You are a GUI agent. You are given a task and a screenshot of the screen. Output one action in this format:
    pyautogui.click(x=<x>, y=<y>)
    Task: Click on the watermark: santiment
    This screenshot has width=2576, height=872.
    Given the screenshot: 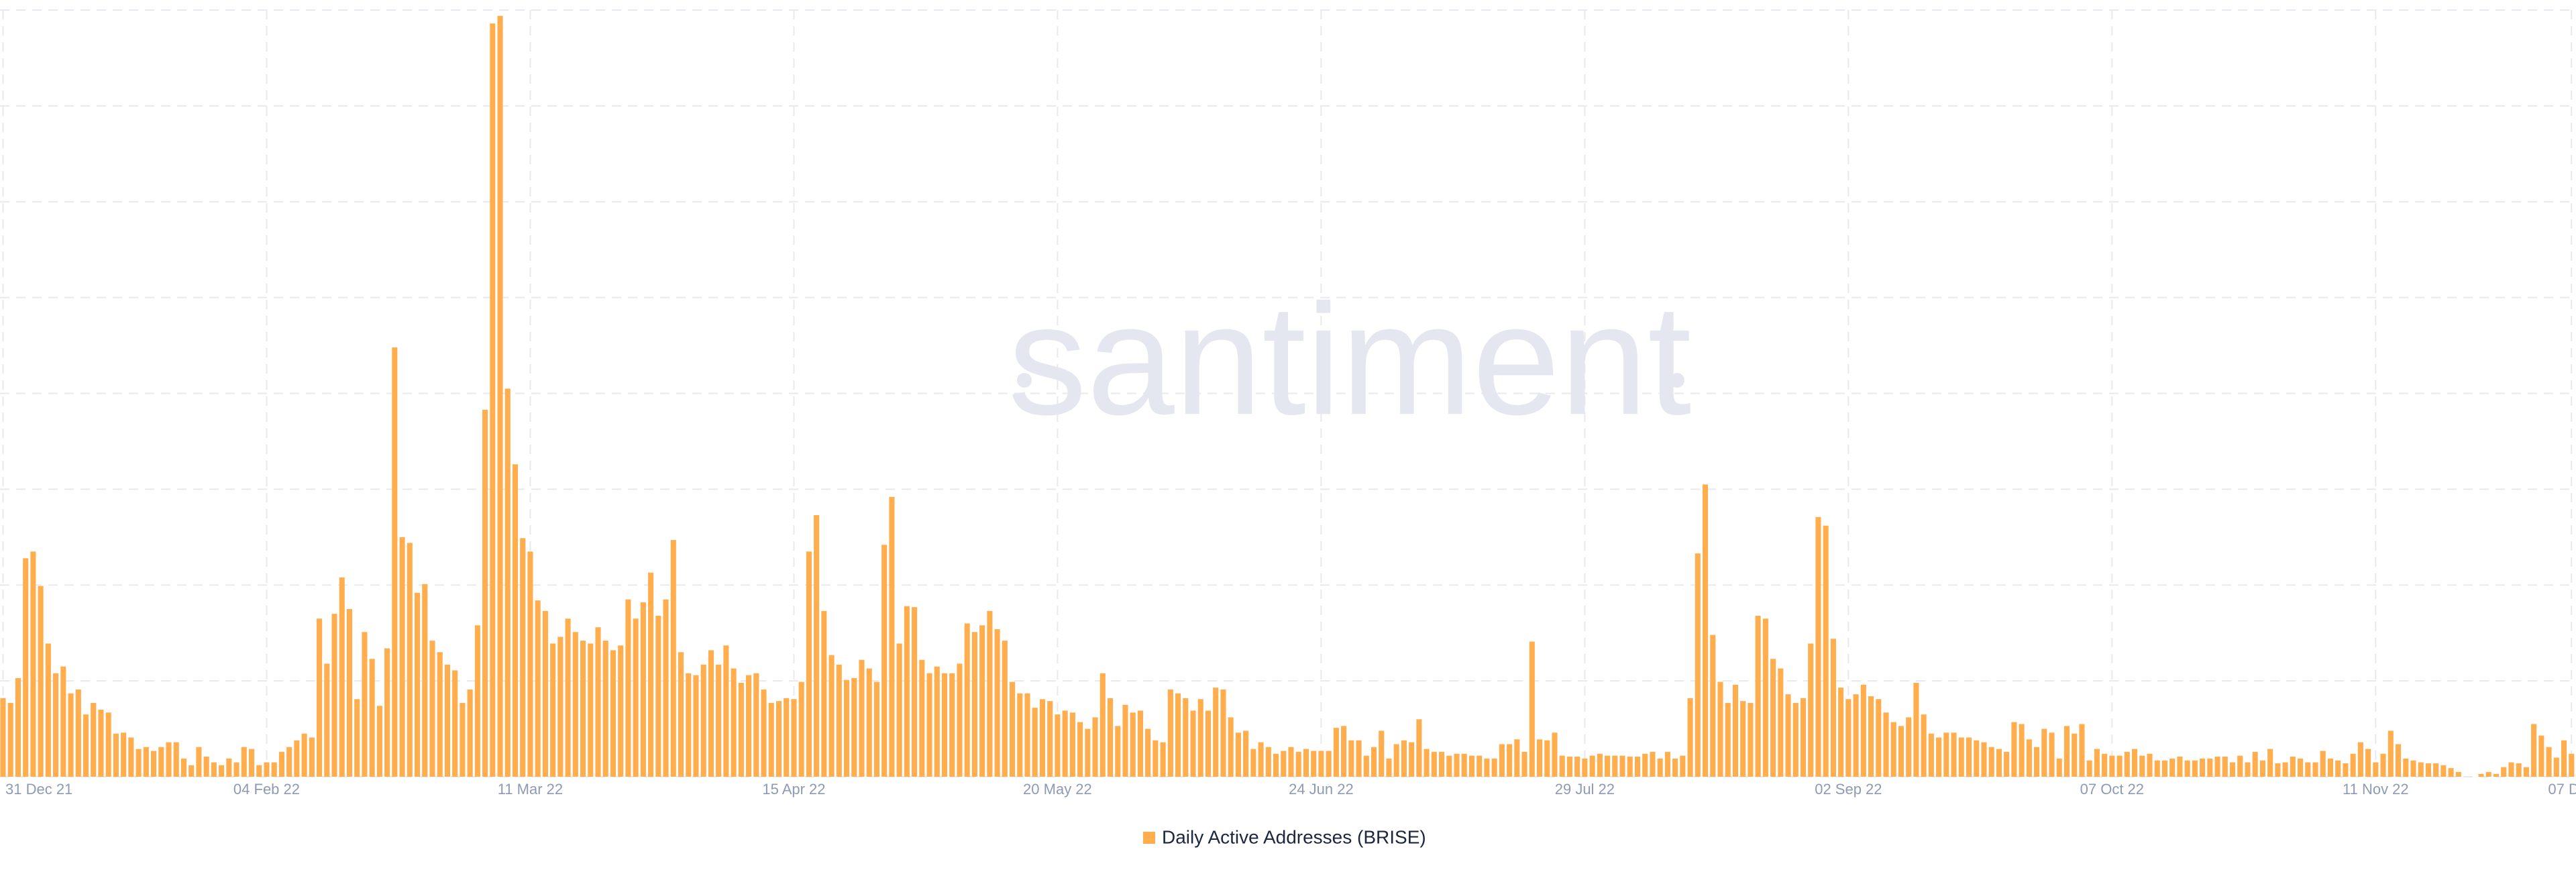 What is the action you would take?
    pyautogui.click(x=1350, y=359)
    